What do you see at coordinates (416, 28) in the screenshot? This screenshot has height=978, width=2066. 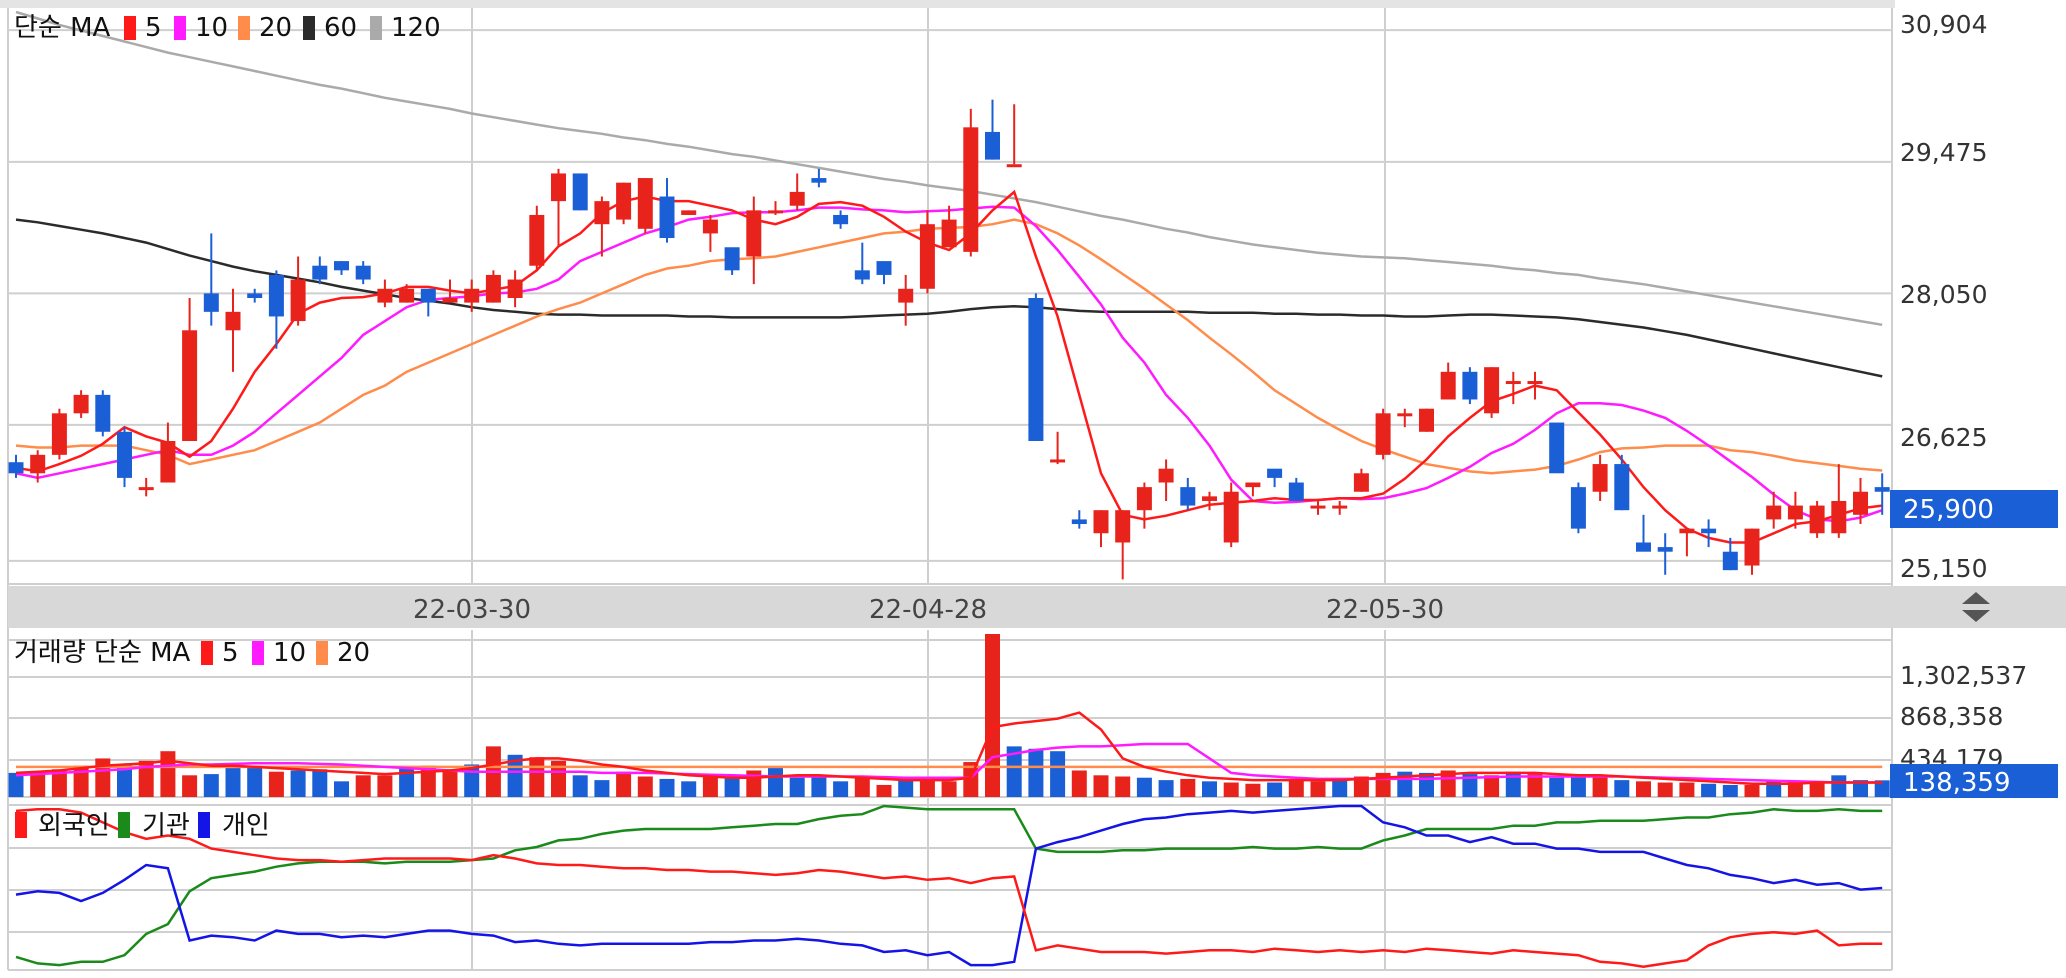 I see `legend-label: 120` at bounding box center [416, 28].